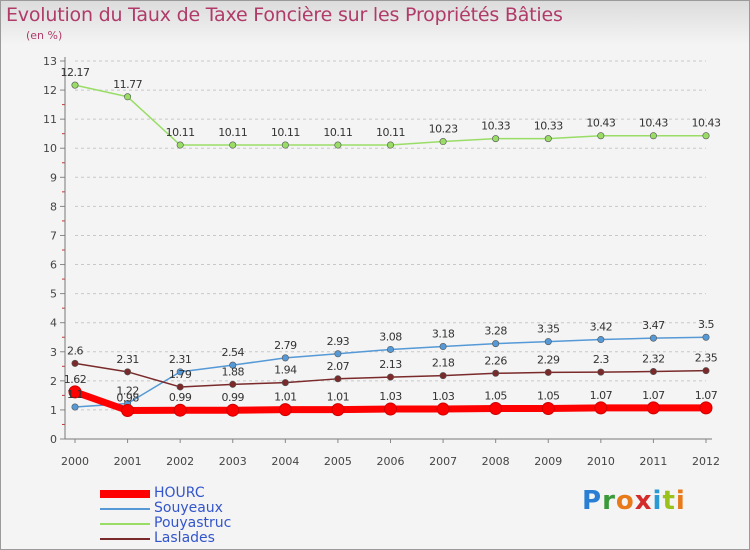 This screenshot has height=550, width=750. I want to click on data-label: 2.29, so click(548, 359).